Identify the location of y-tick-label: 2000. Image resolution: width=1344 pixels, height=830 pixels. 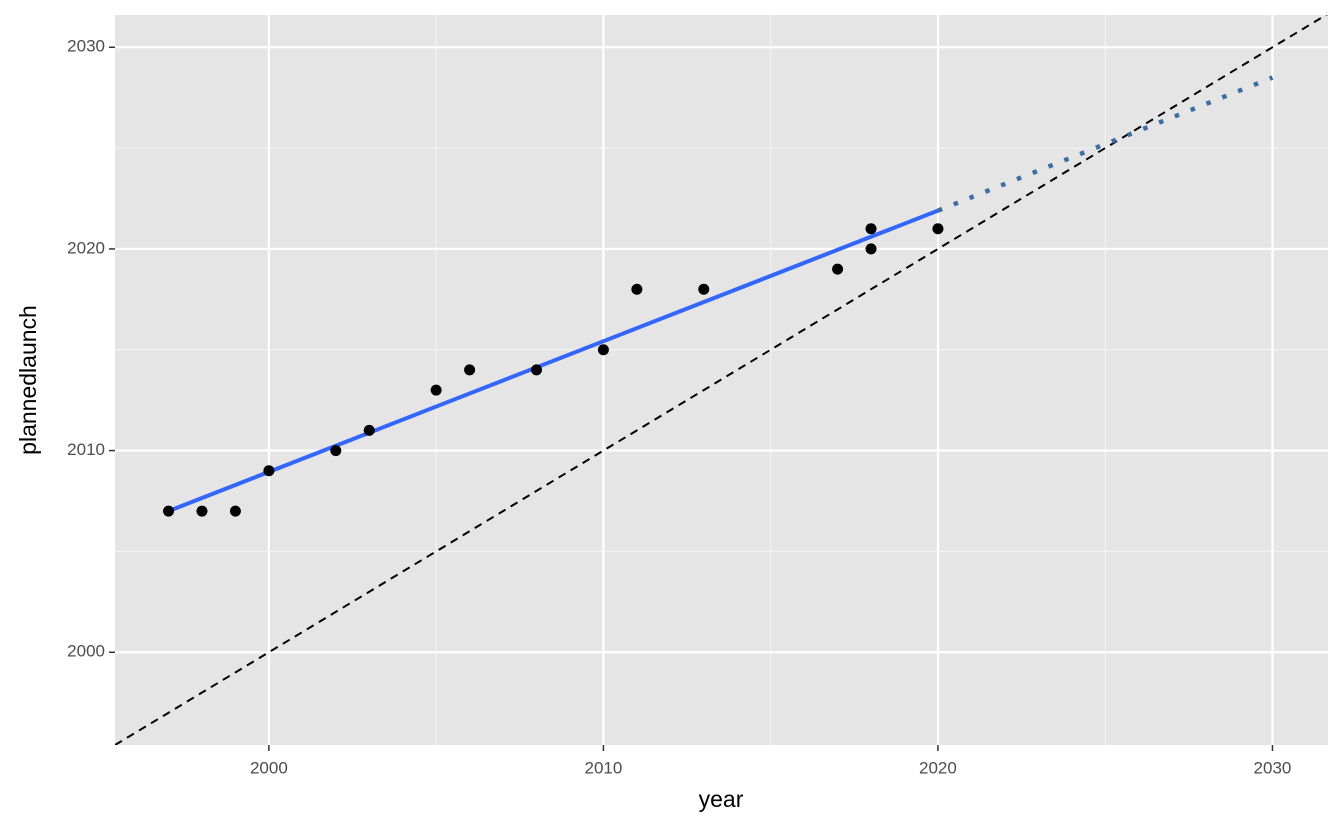
(86, 651).